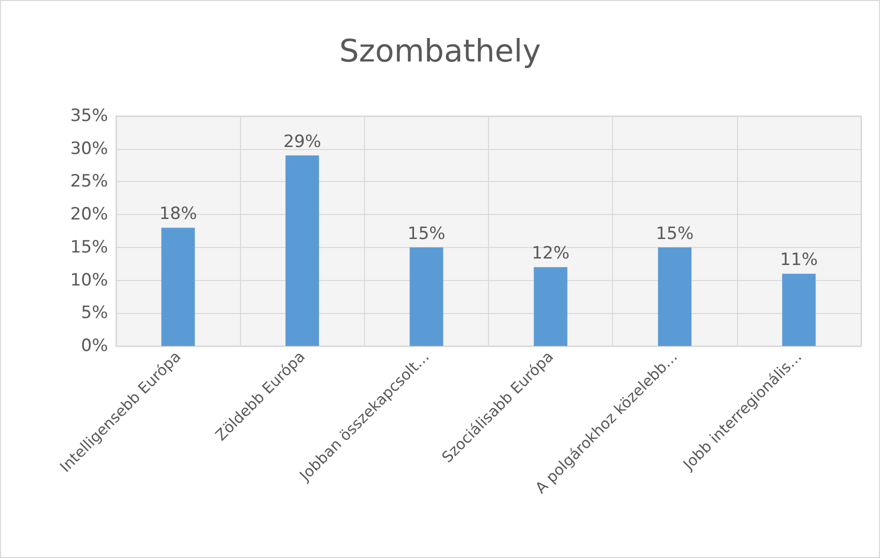 This screenshot has width=880, height=558. I want to click on y-tick-label: 20%, so click(89, 214).